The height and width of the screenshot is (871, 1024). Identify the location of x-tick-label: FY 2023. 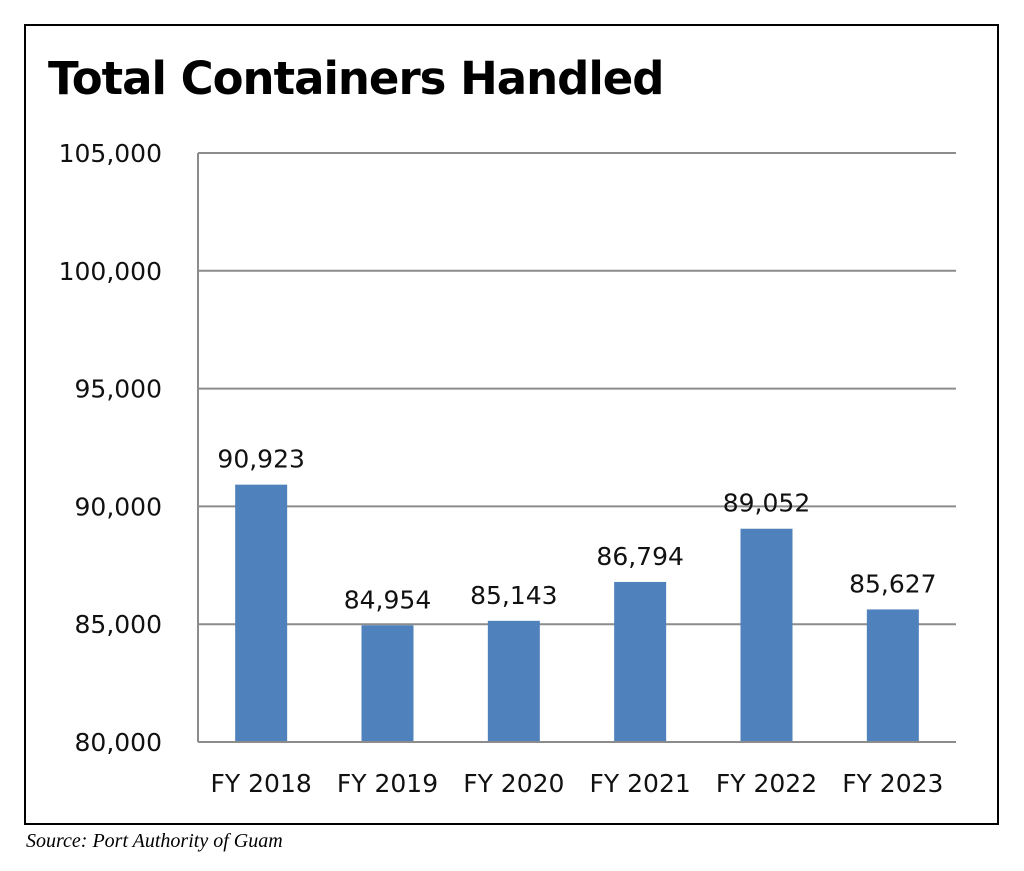
(892, 783).